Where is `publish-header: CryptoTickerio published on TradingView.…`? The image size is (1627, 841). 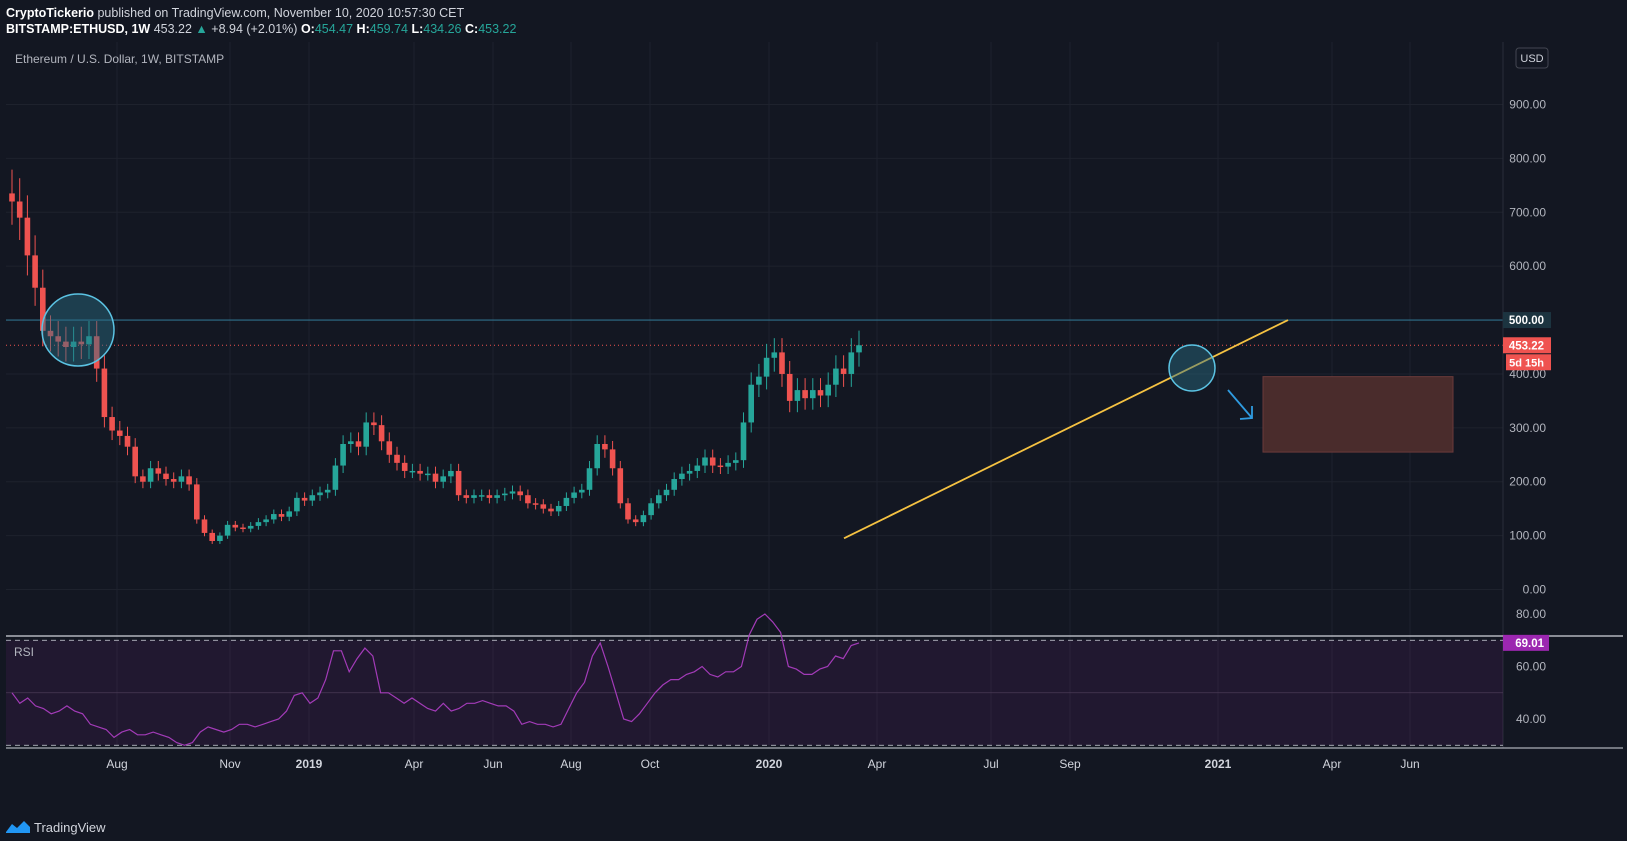 publish-header: CryptoTickerio published on TradingView.… is located at coordinates (813, 21).